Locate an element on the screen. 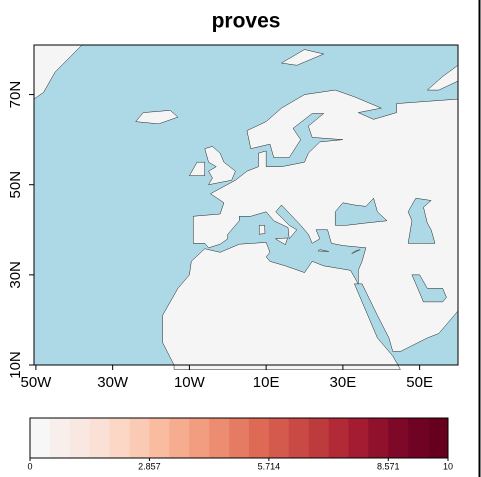 The height and width of the screenshot is (477, 481). britain is located at coordinates (220, 166).